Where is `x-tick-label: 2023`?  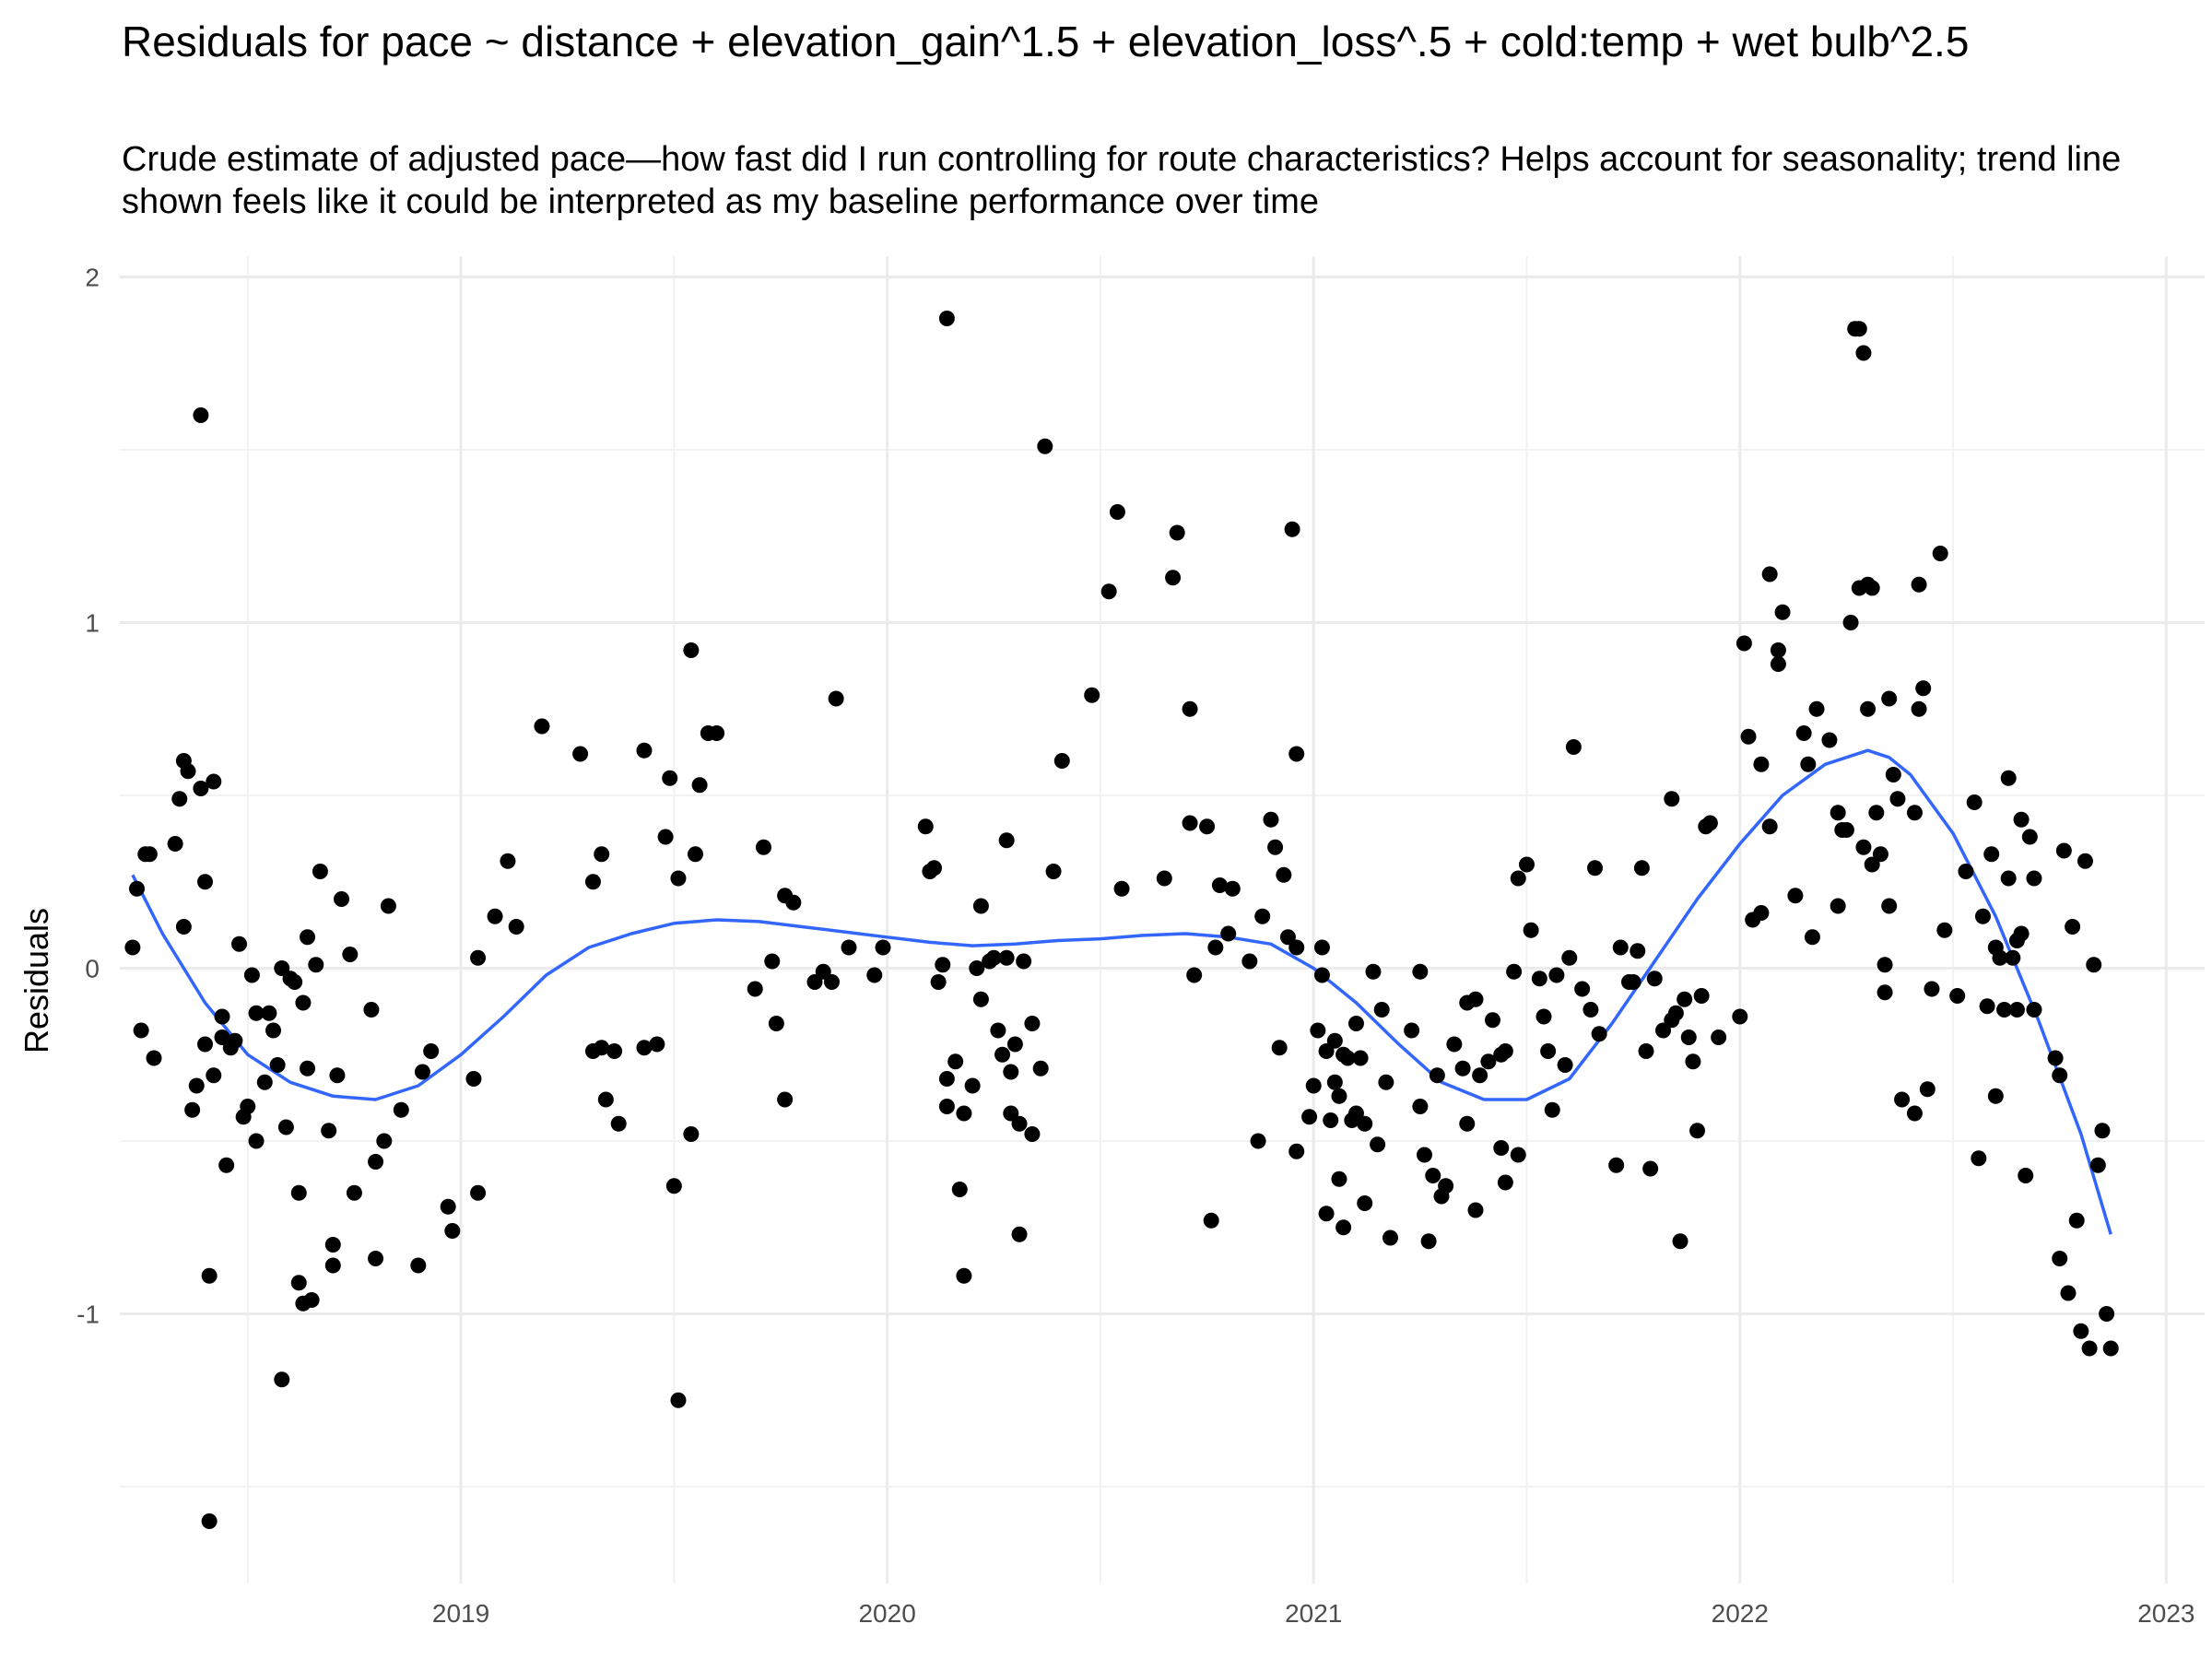
x-tick-label: 2023 is located at coordinates (2165, 1613).